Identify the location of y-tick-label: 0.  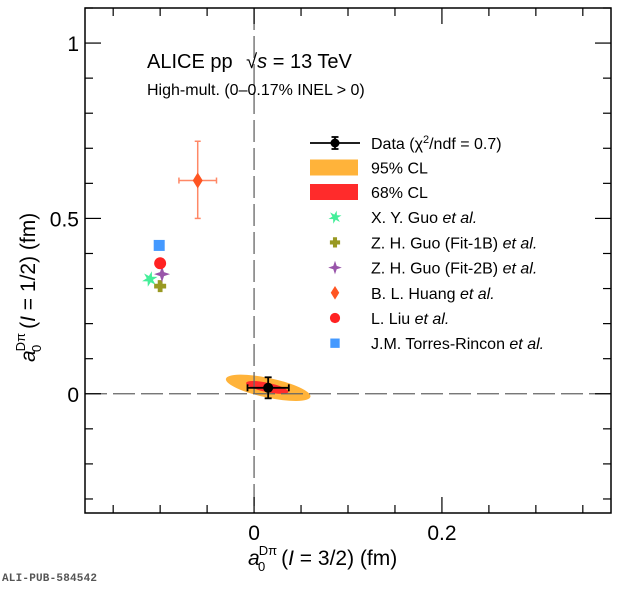
(73, 395).